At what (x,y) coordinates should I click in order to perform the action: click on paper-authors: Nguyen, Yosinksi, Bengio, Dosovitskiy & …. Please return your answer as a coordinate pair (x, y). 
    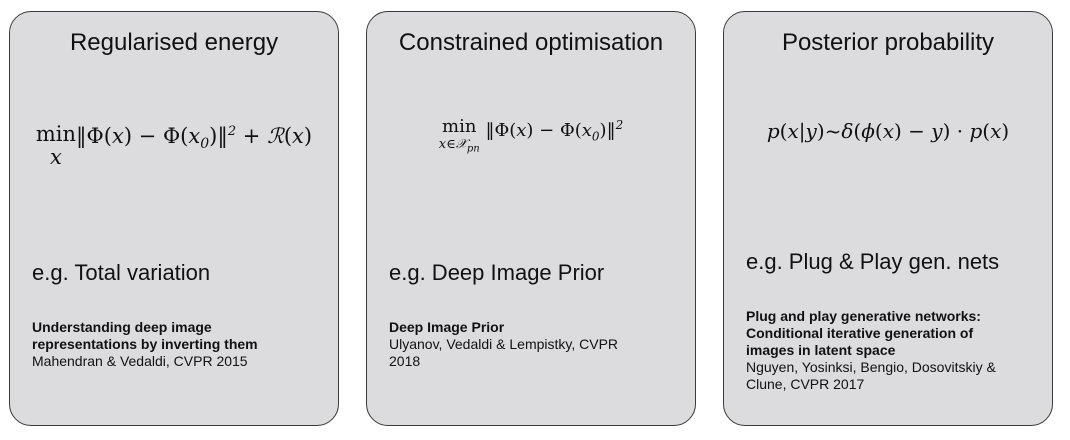
    Looking at the image, I should click on (871, 375).